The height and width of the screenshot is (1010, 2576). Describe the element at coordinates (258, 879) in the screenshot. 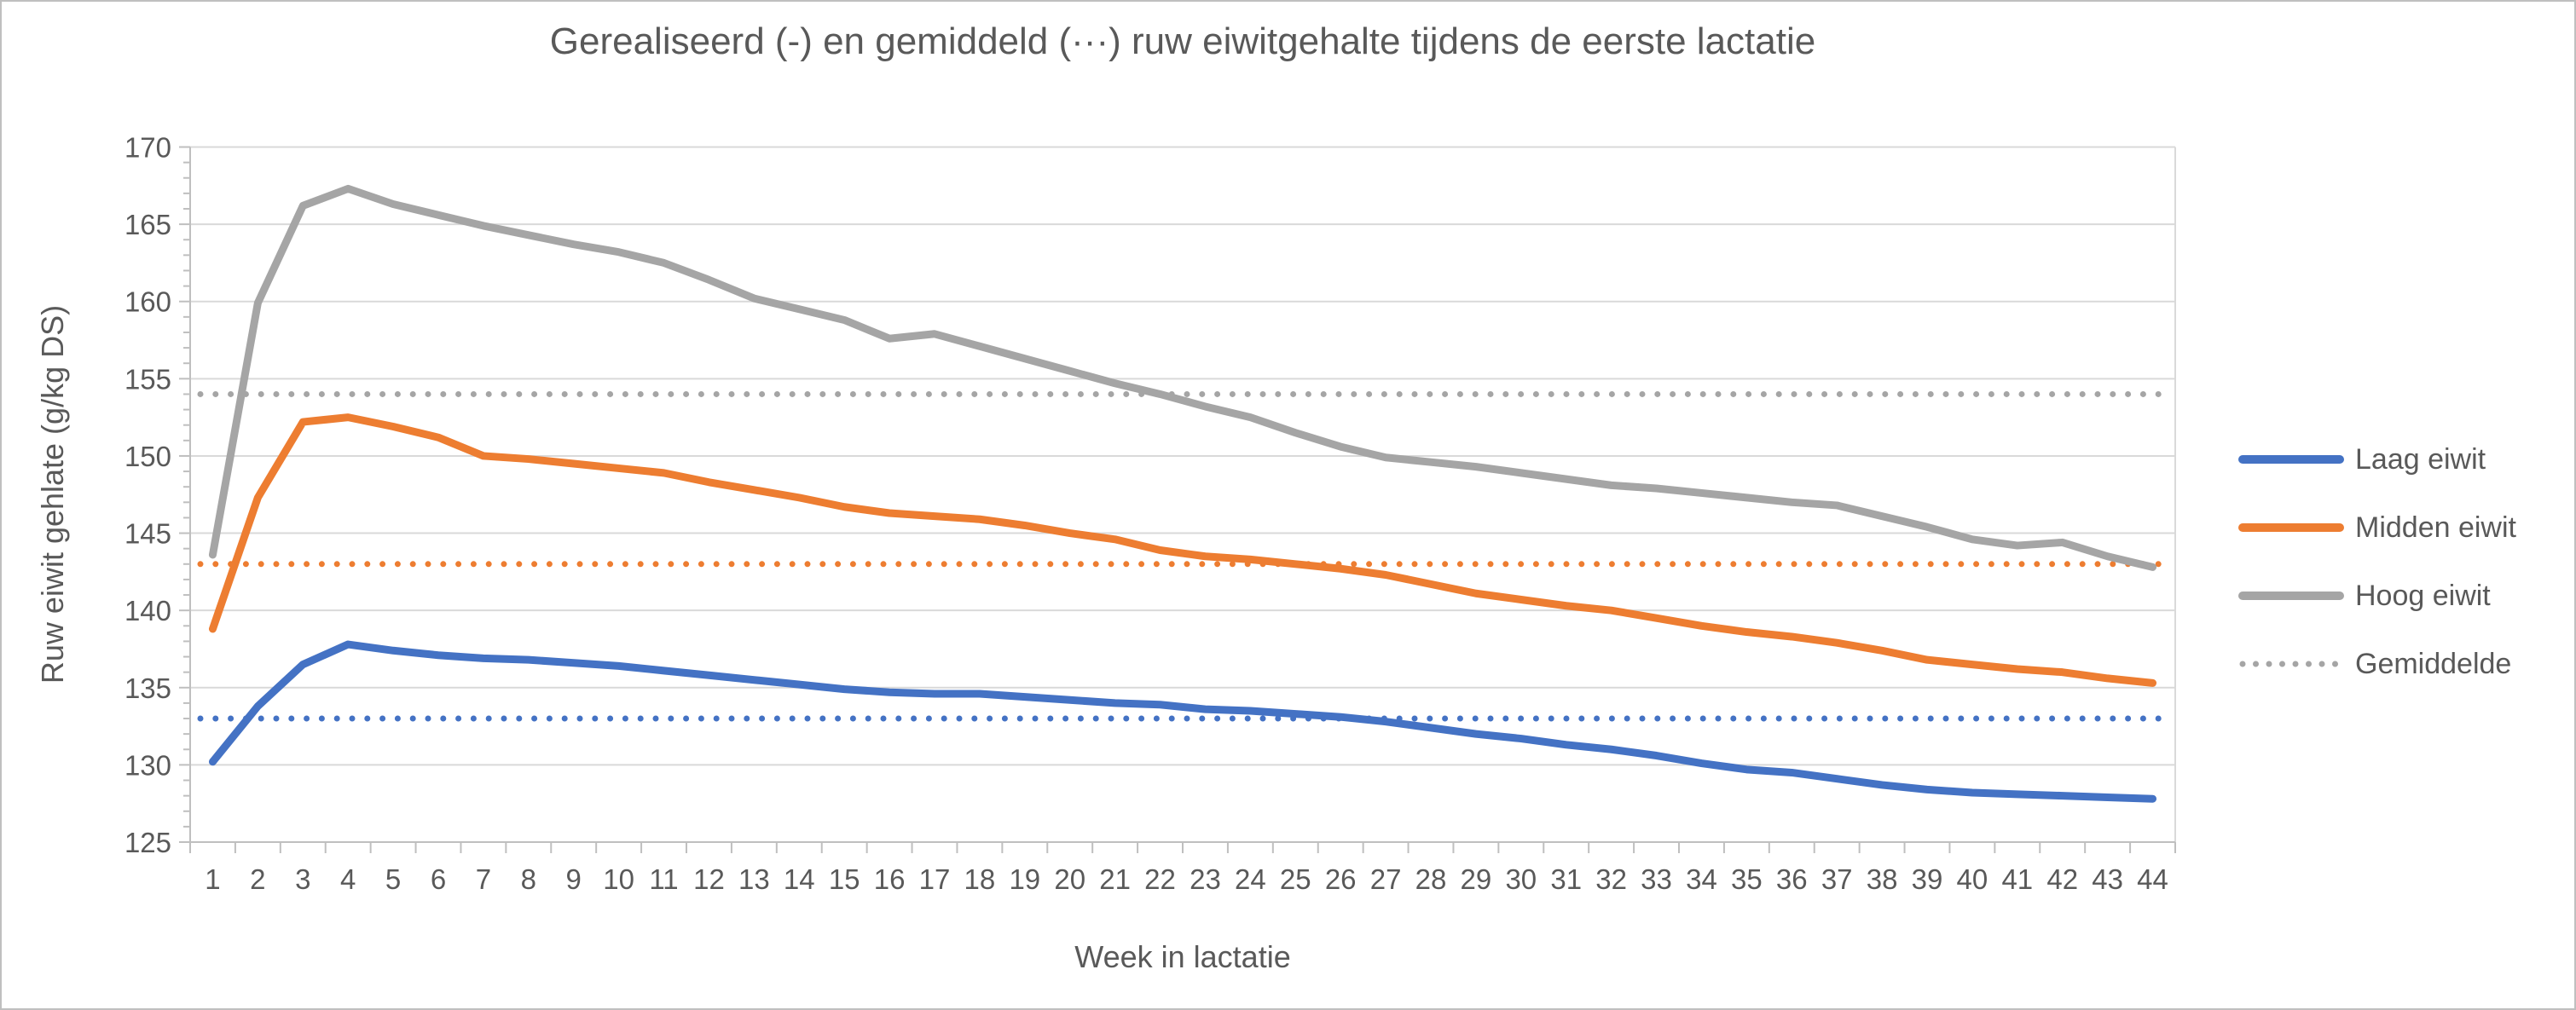

I see `x-tick-label: 2` at that location.